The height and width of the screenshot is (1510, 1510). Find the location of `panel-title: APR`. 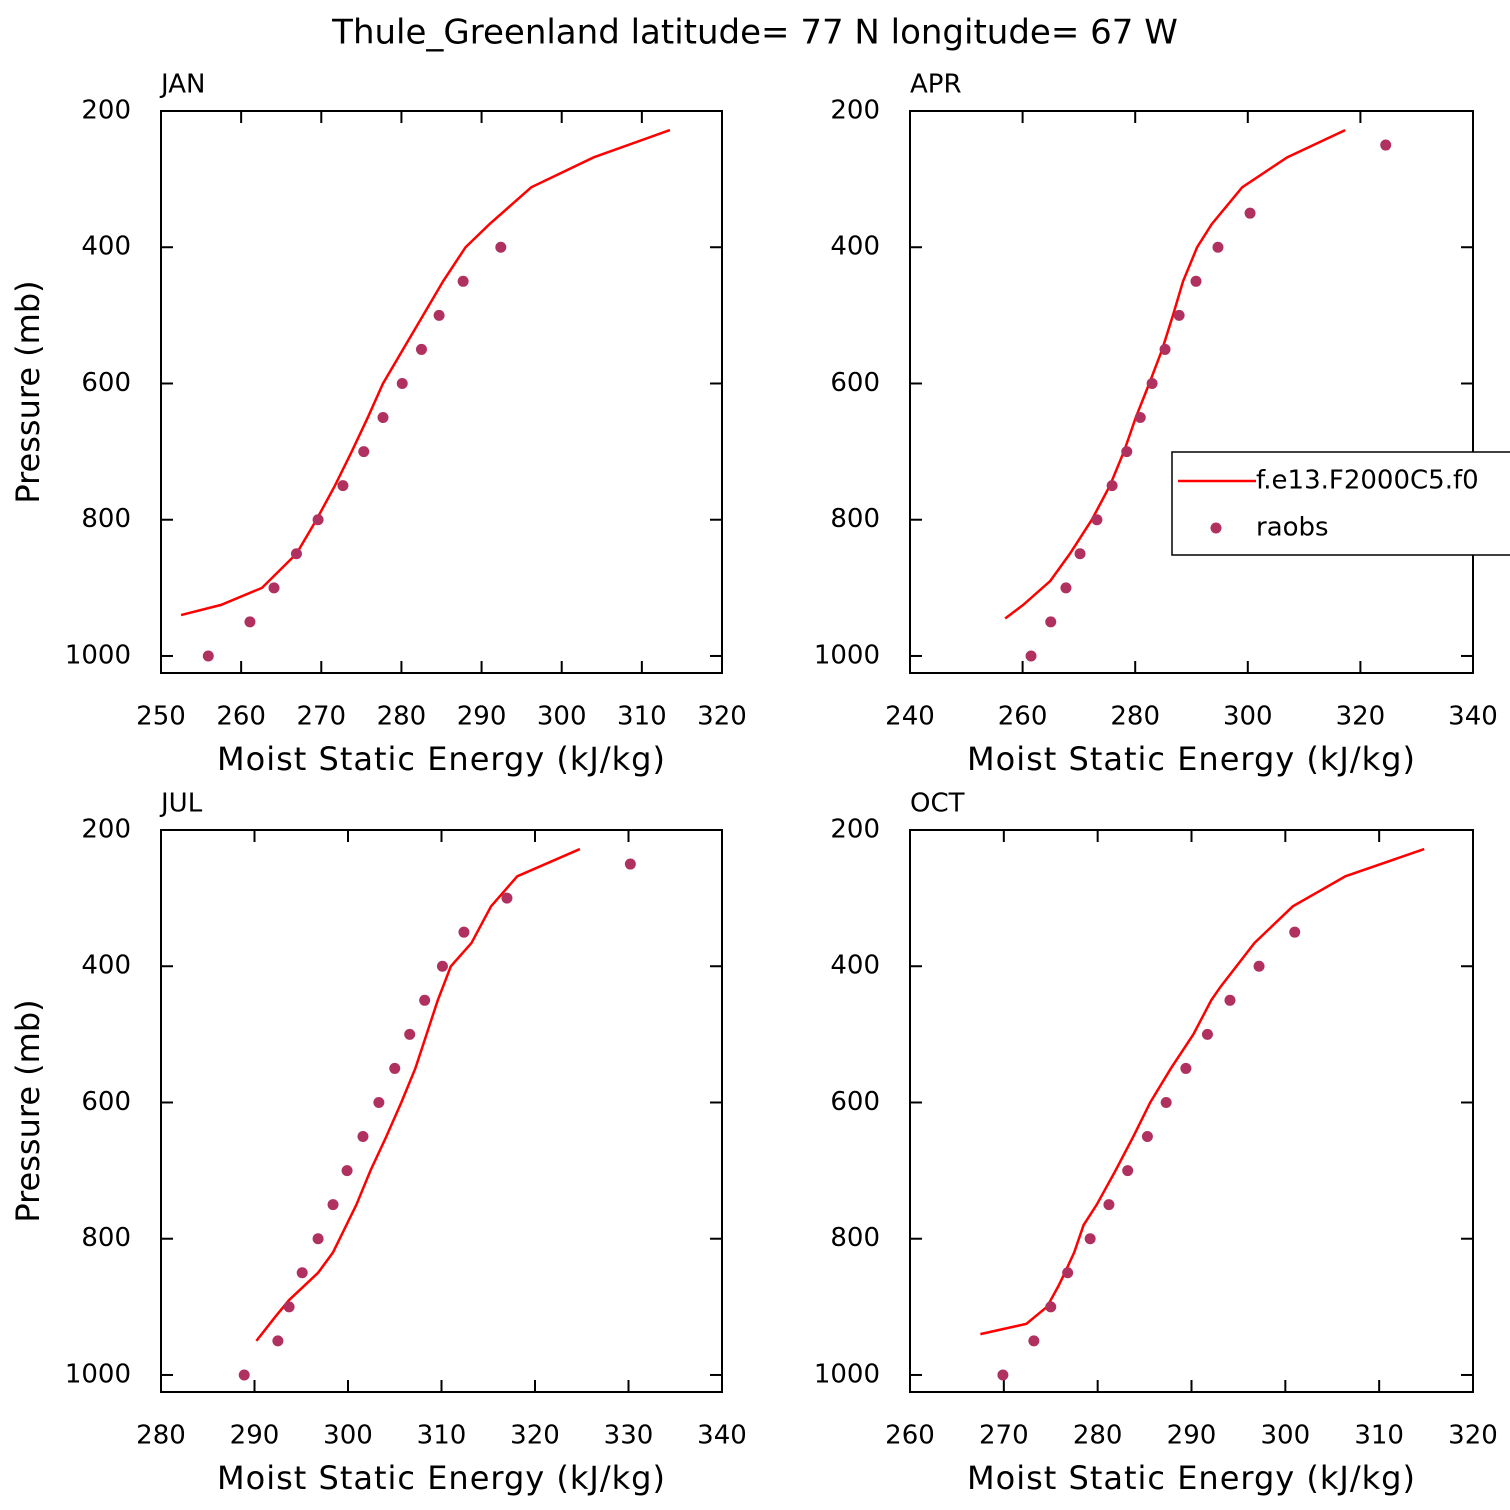

panel-title: APR is located at coordinates (936, 85).